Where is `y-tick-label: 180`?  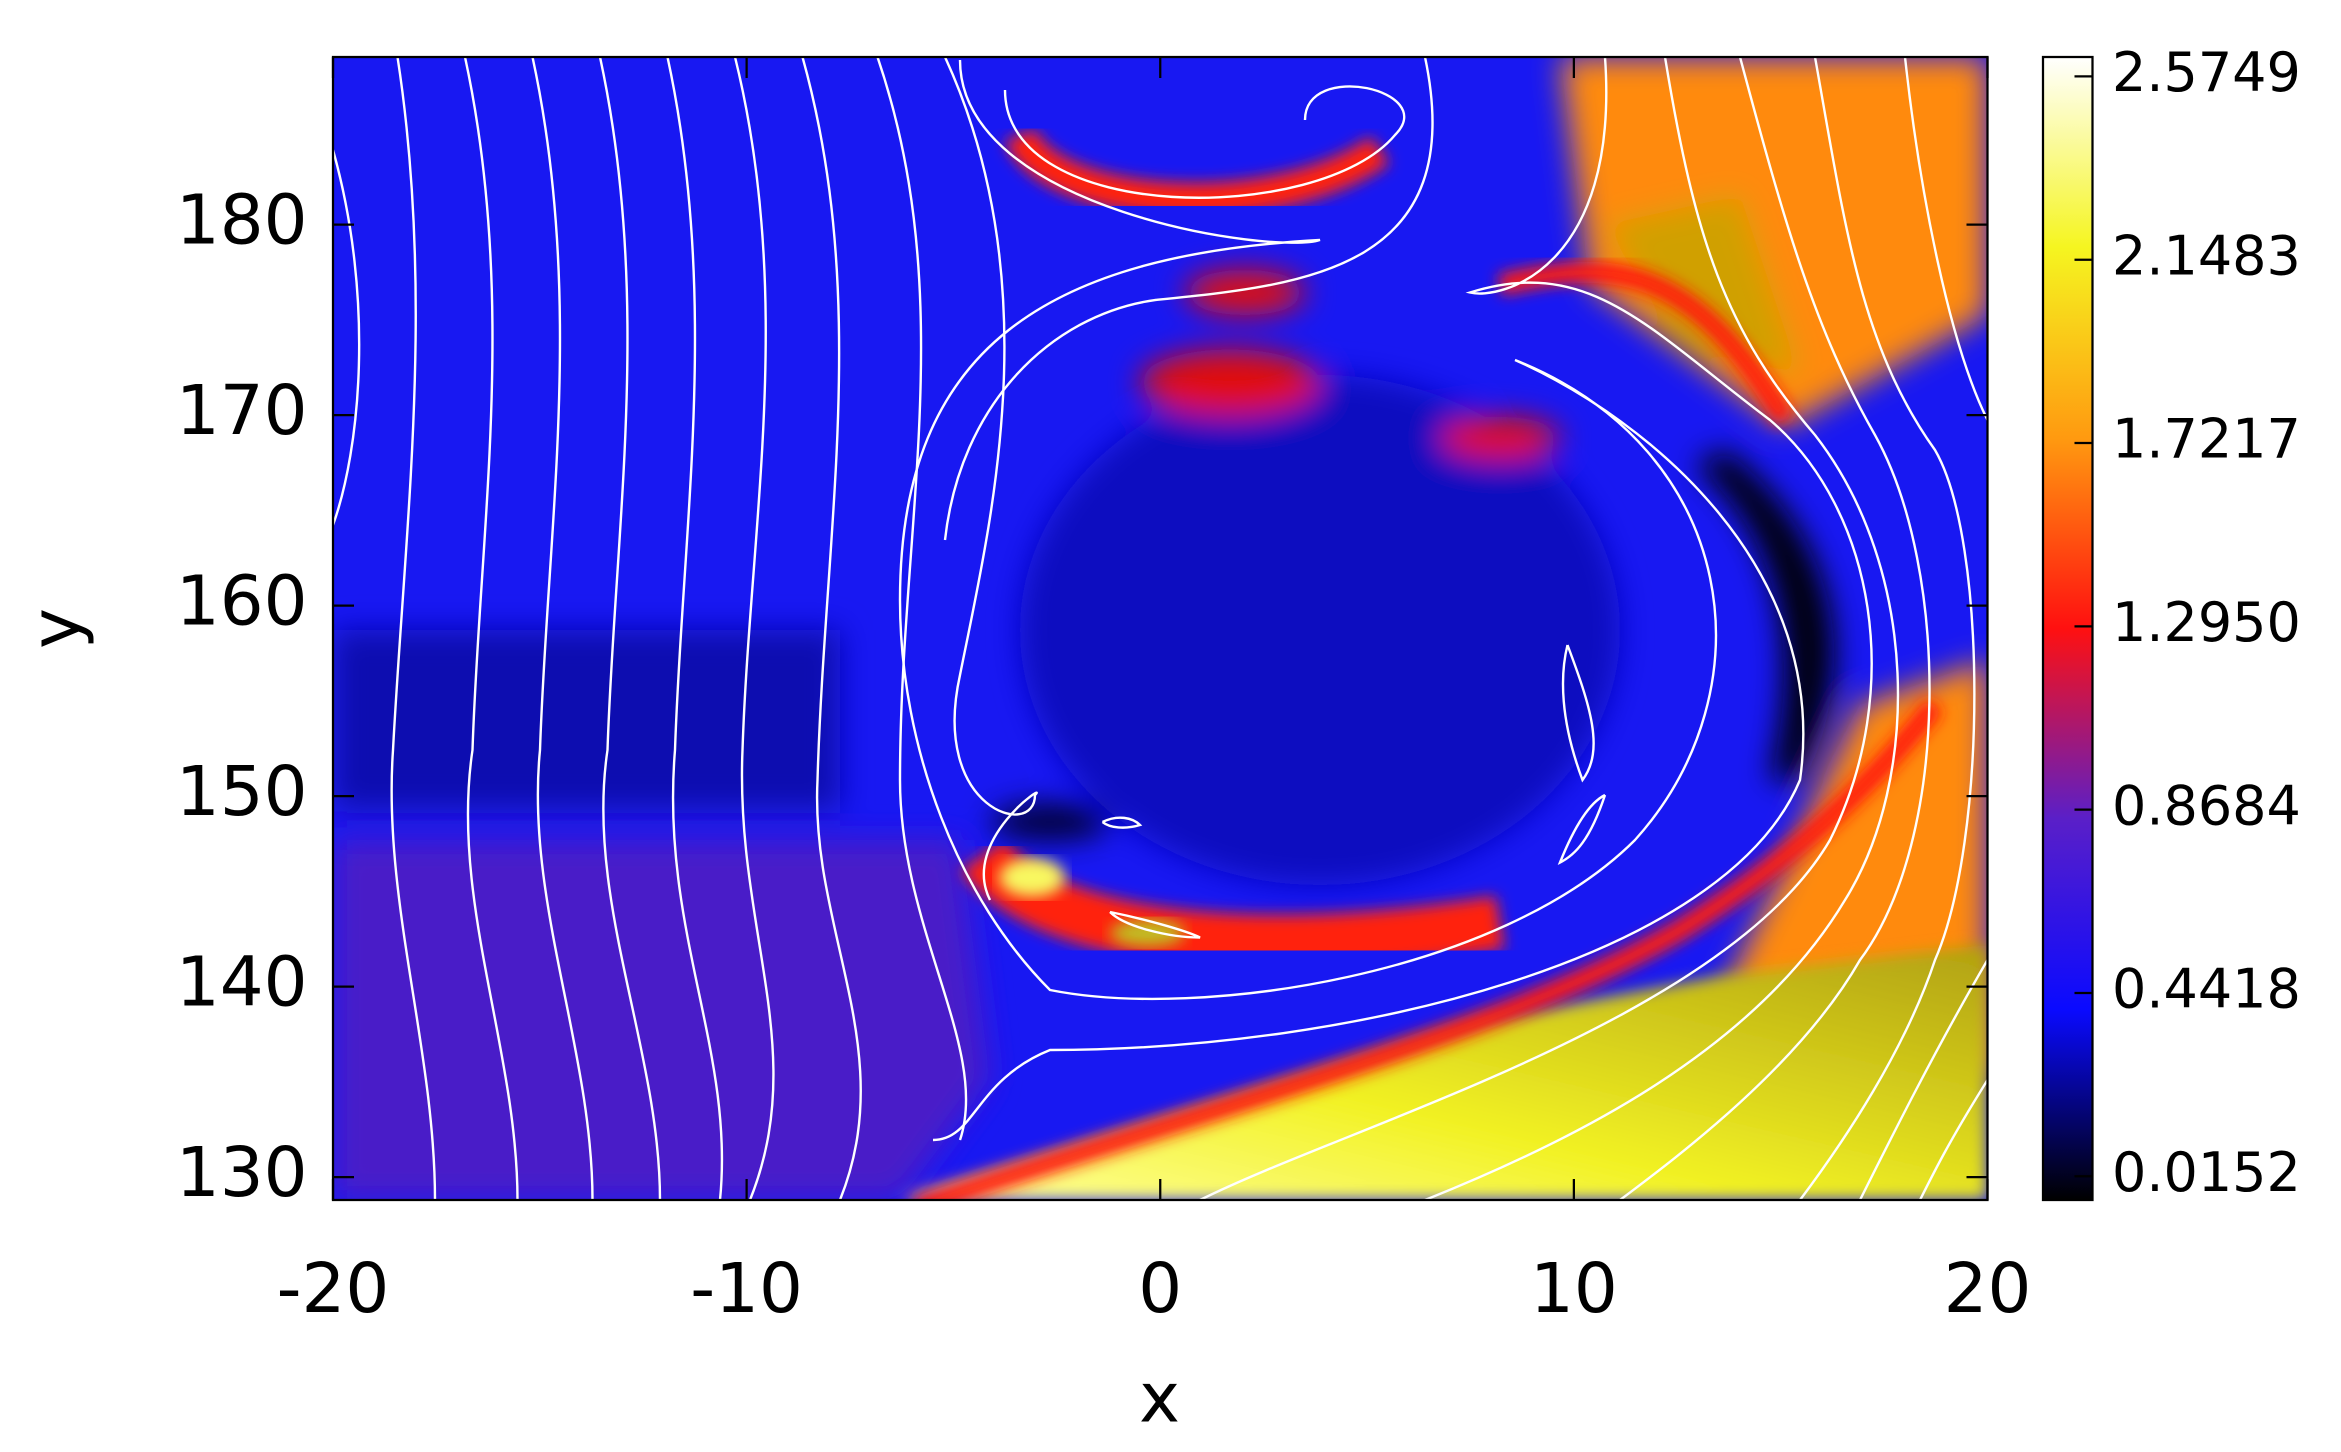 y-tick-label: 180 is located at coordinates (242, 221).